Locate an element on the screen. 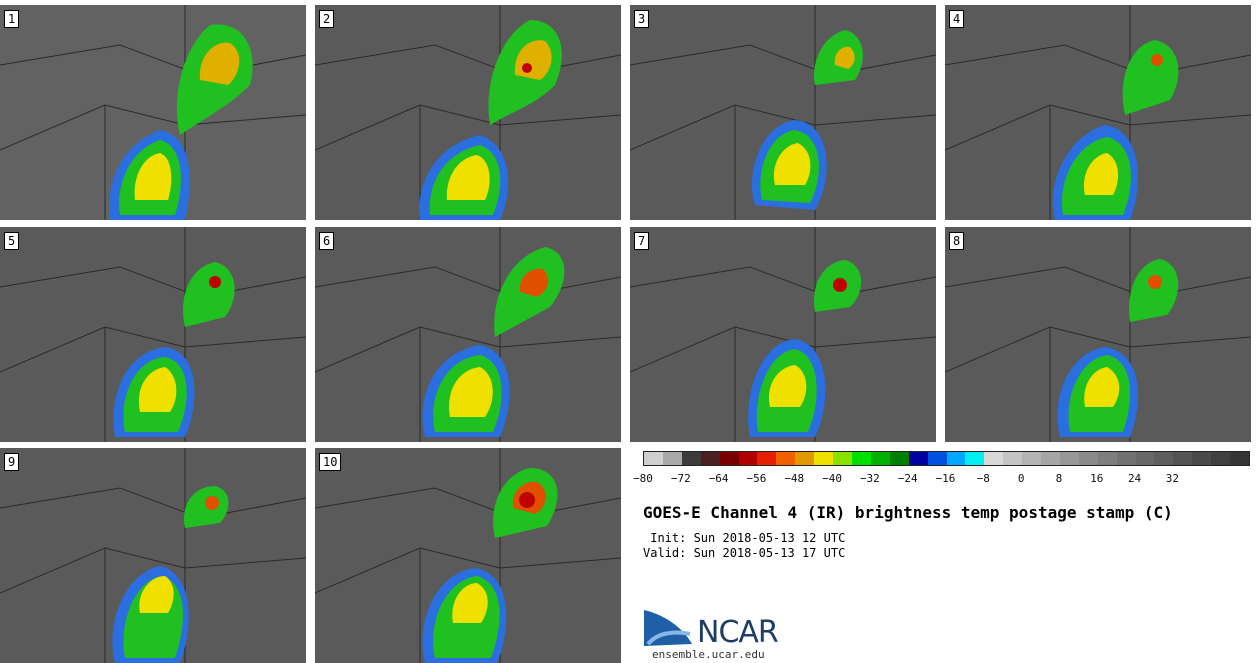  colorbar-tick-label: −32 is located at coordinates (869, 478).